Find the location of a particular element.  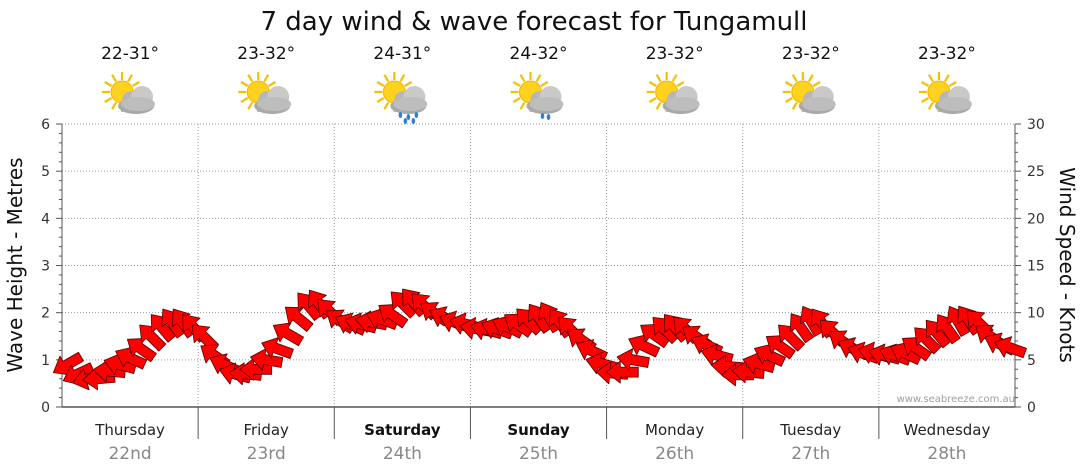

day-name-label: Tuesday is located at coordinates (810, 430).